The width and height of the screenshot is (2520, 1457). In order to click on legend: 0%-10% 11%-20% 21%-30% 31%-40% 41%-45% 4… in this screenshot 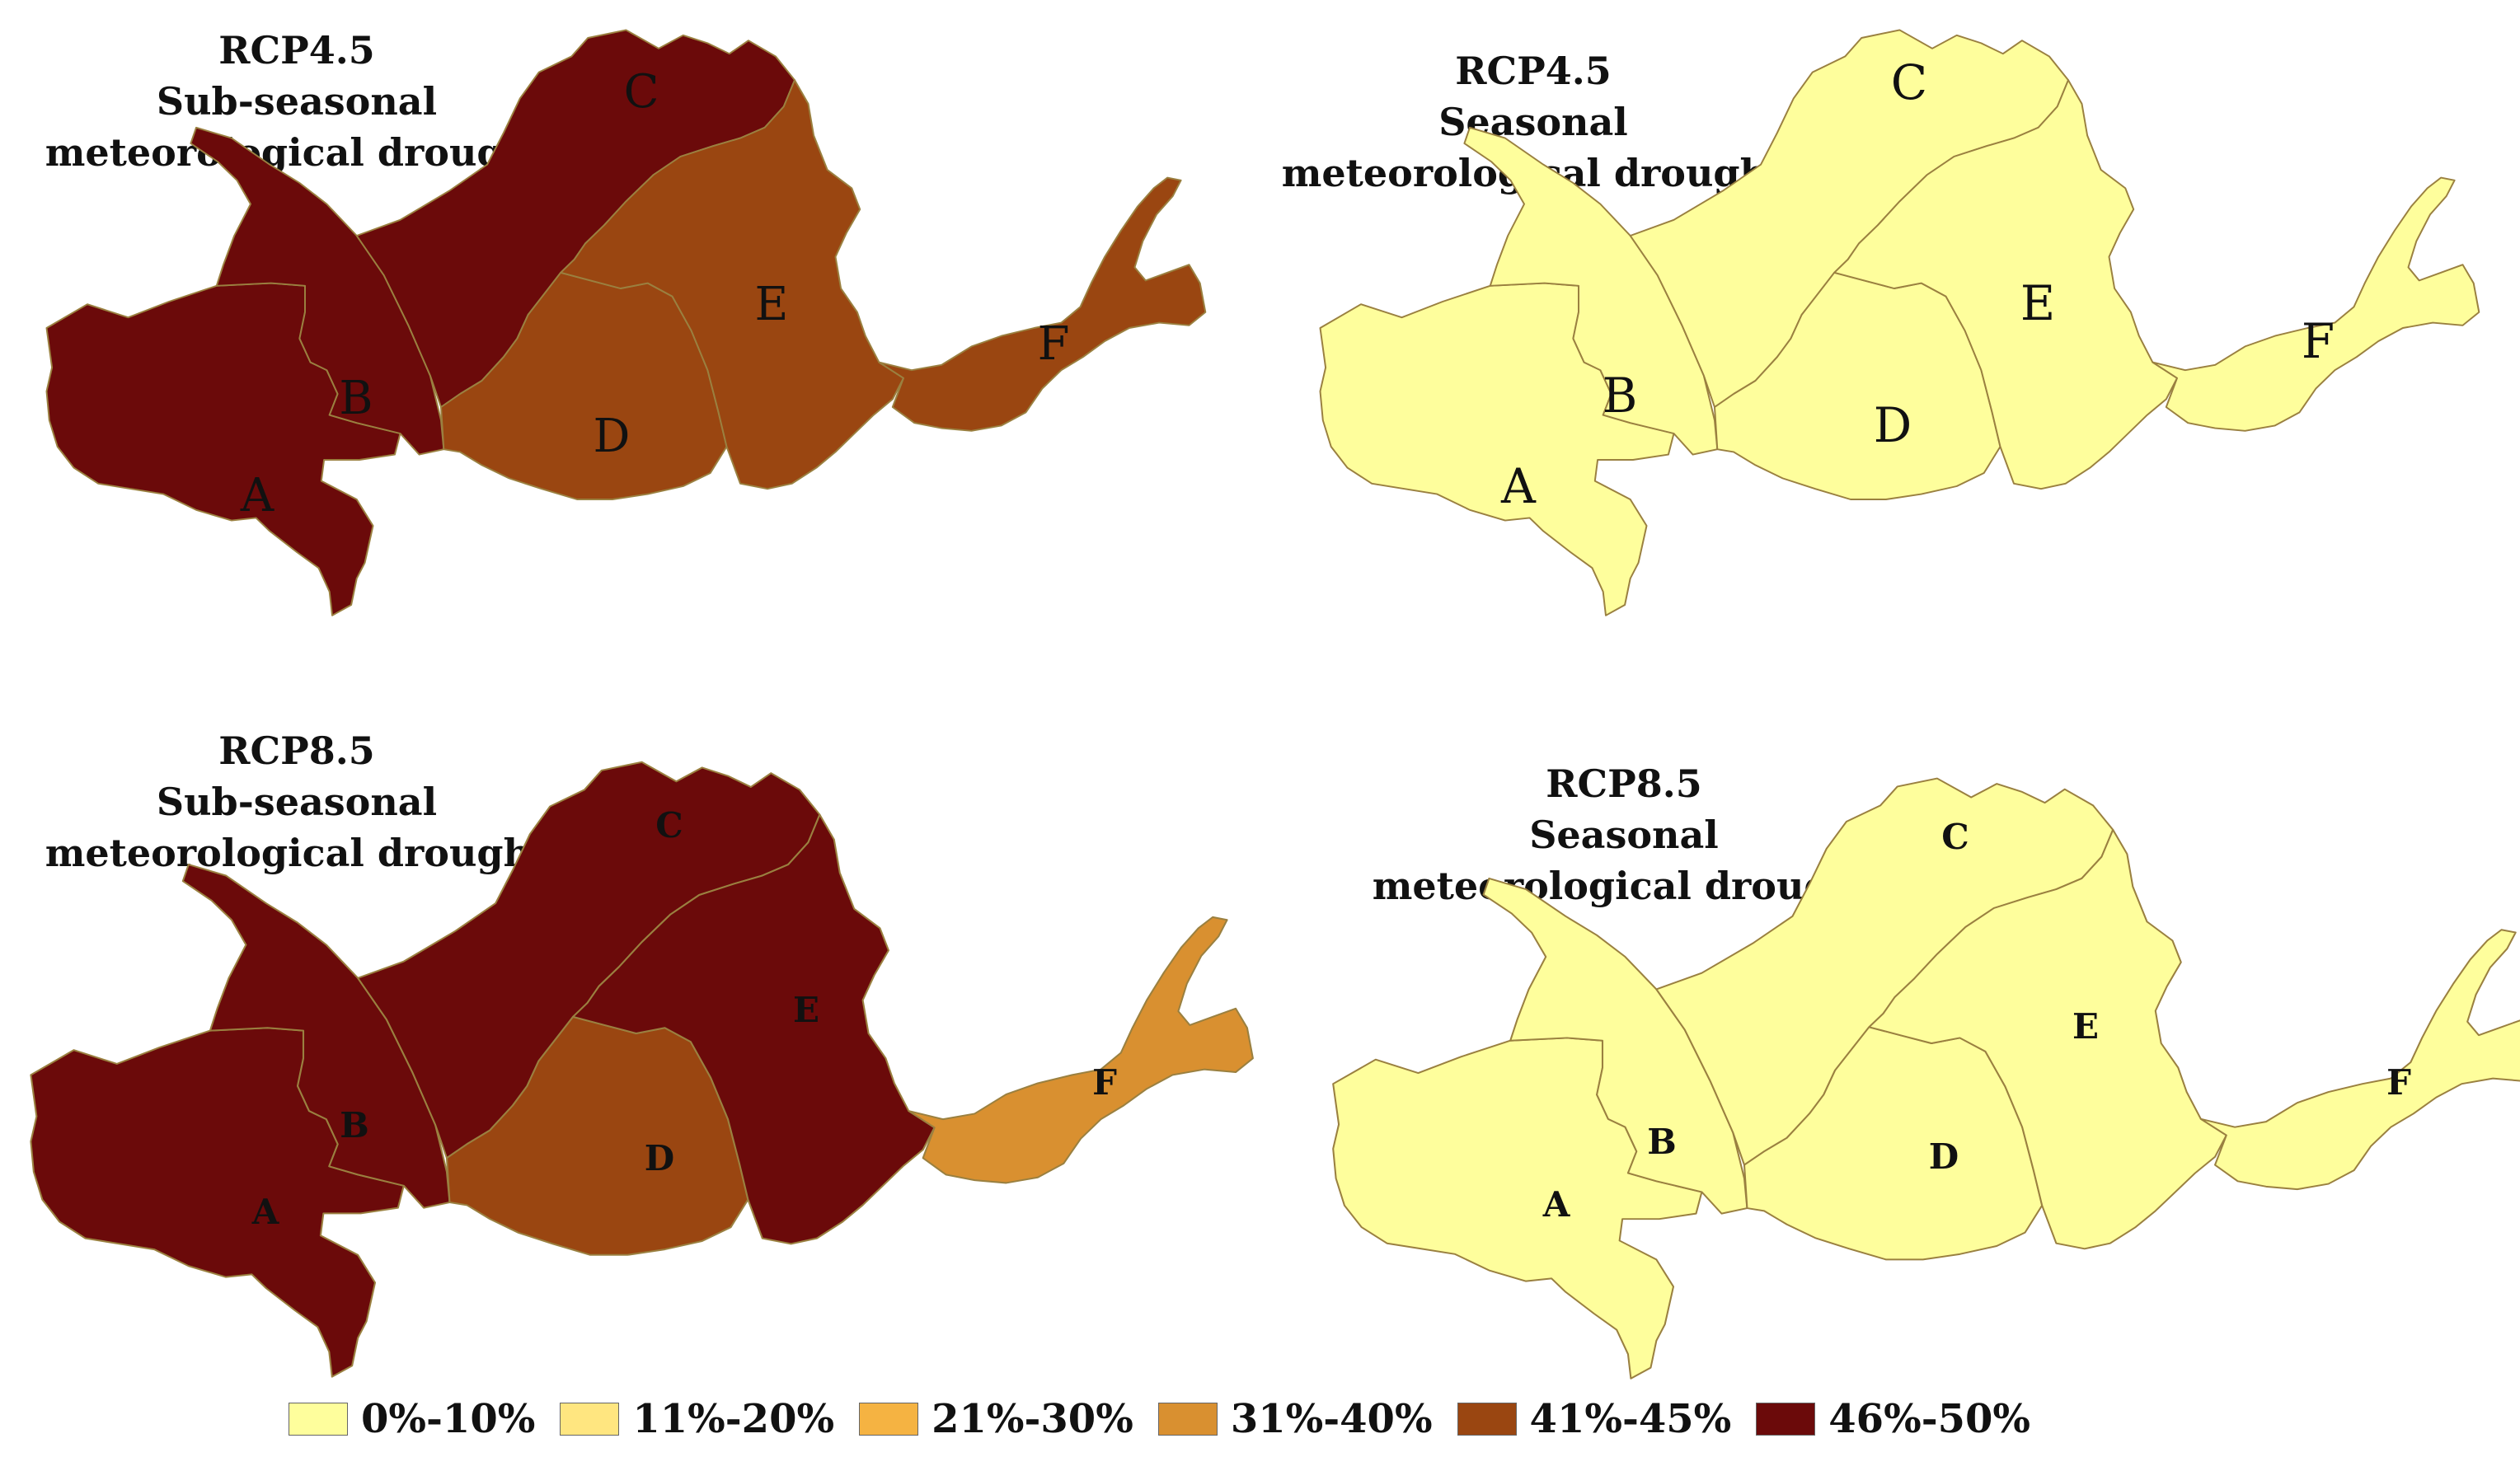, I will do `click(1172, 1419)`.